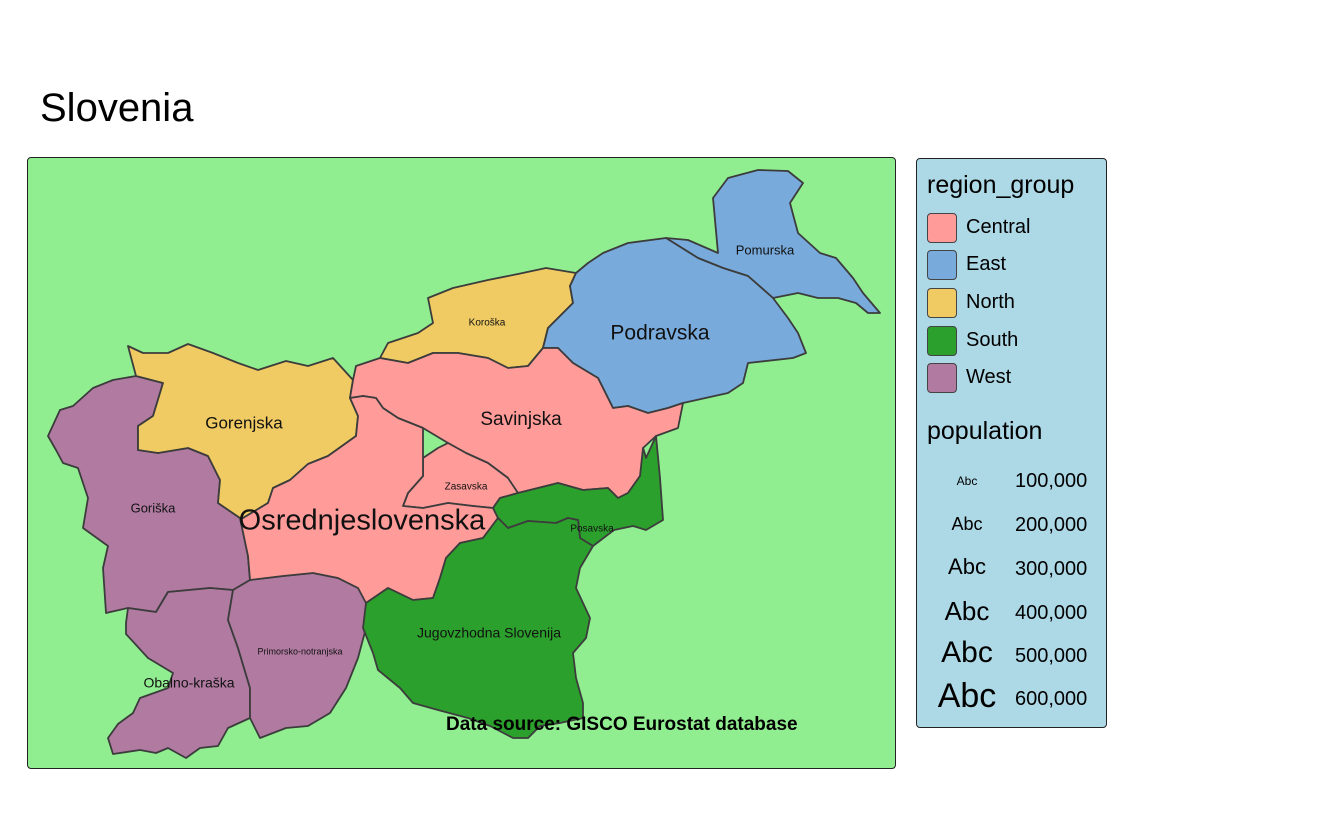 The height and width of the screenshot is (830, 1344). Describe the element at coordinates (1011, 485) in the screenshot. I see `legend-size-row-100k: Abc 100,000` at that location.